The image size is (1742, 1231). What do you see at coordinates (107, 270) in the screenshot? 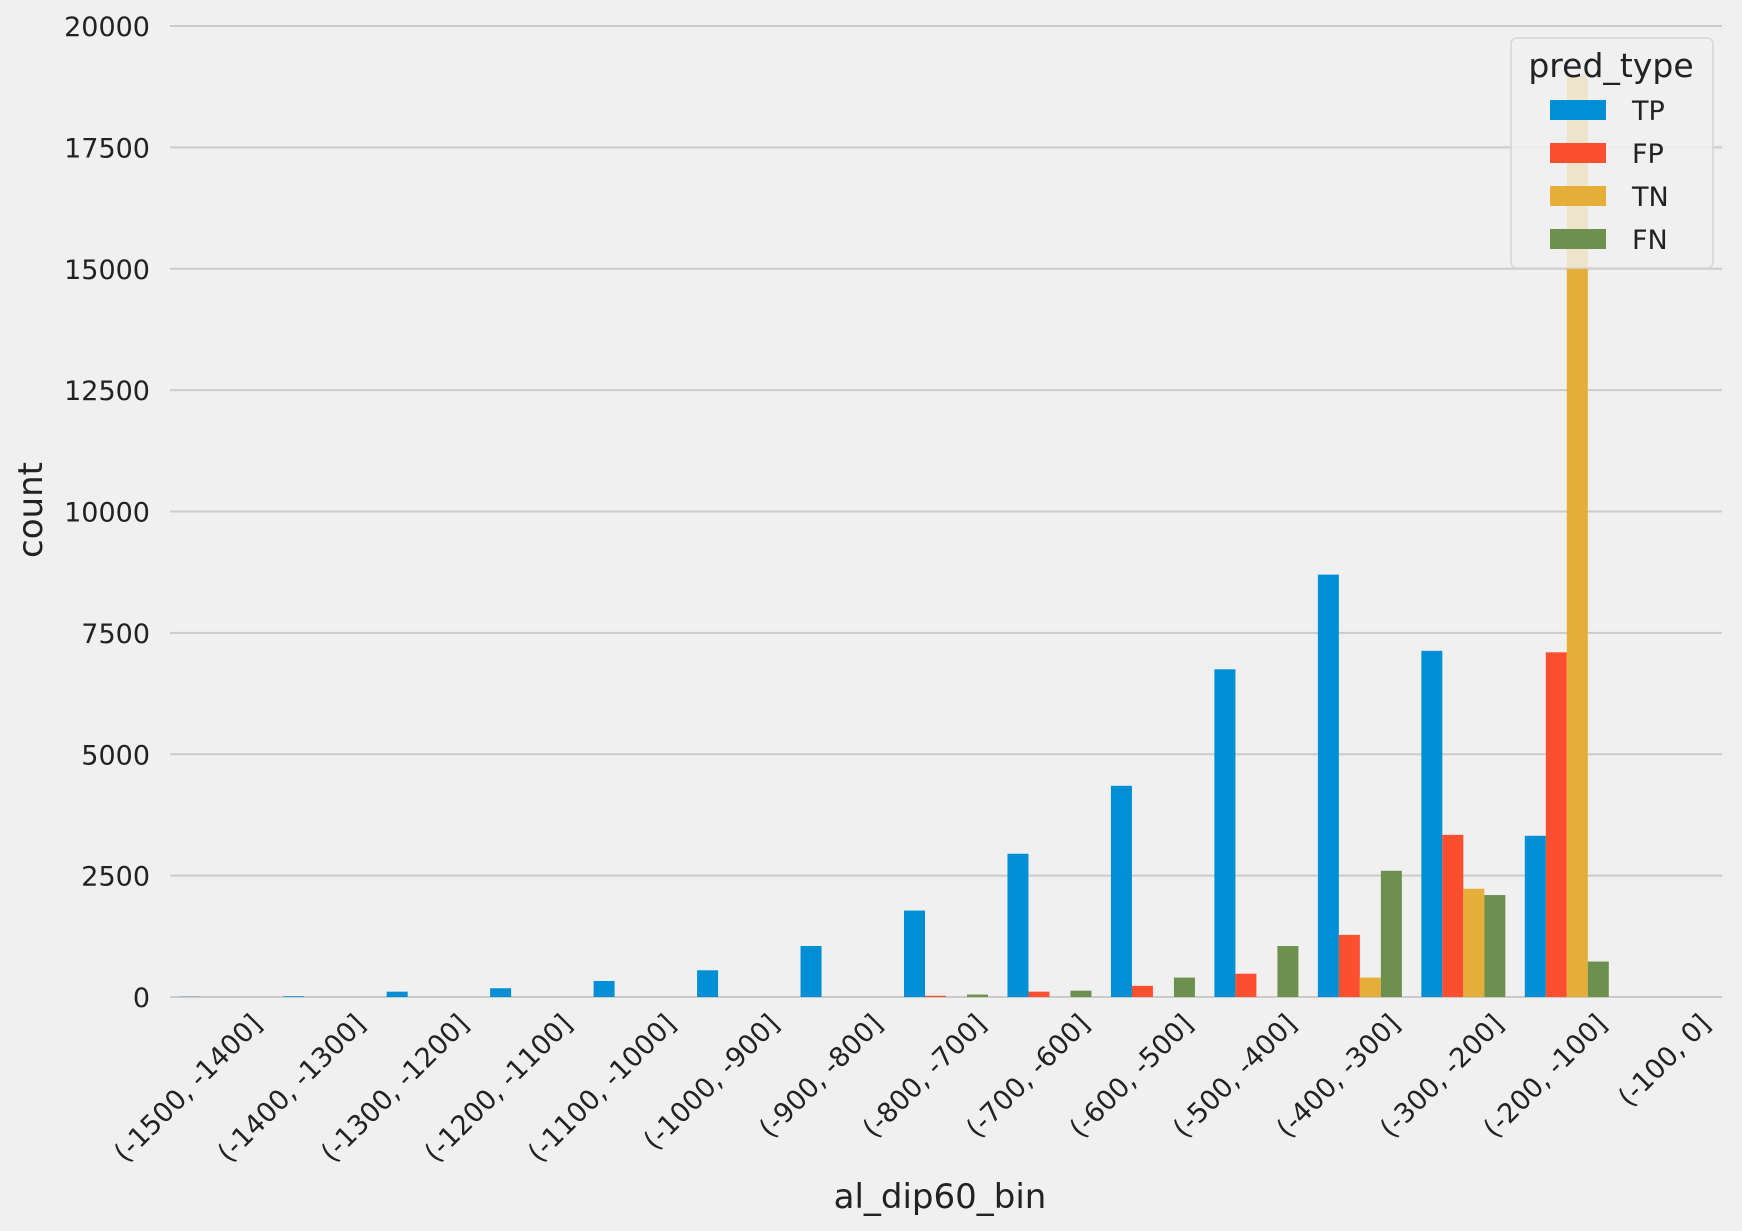
I see `y-tick-label: 15000` at bounding box center [107, 270].